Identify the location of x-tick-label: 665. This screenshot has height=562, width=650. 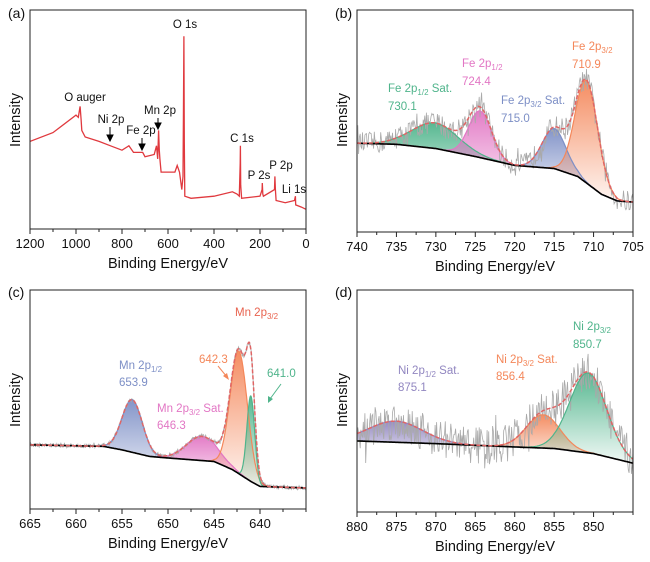
(30, 523).